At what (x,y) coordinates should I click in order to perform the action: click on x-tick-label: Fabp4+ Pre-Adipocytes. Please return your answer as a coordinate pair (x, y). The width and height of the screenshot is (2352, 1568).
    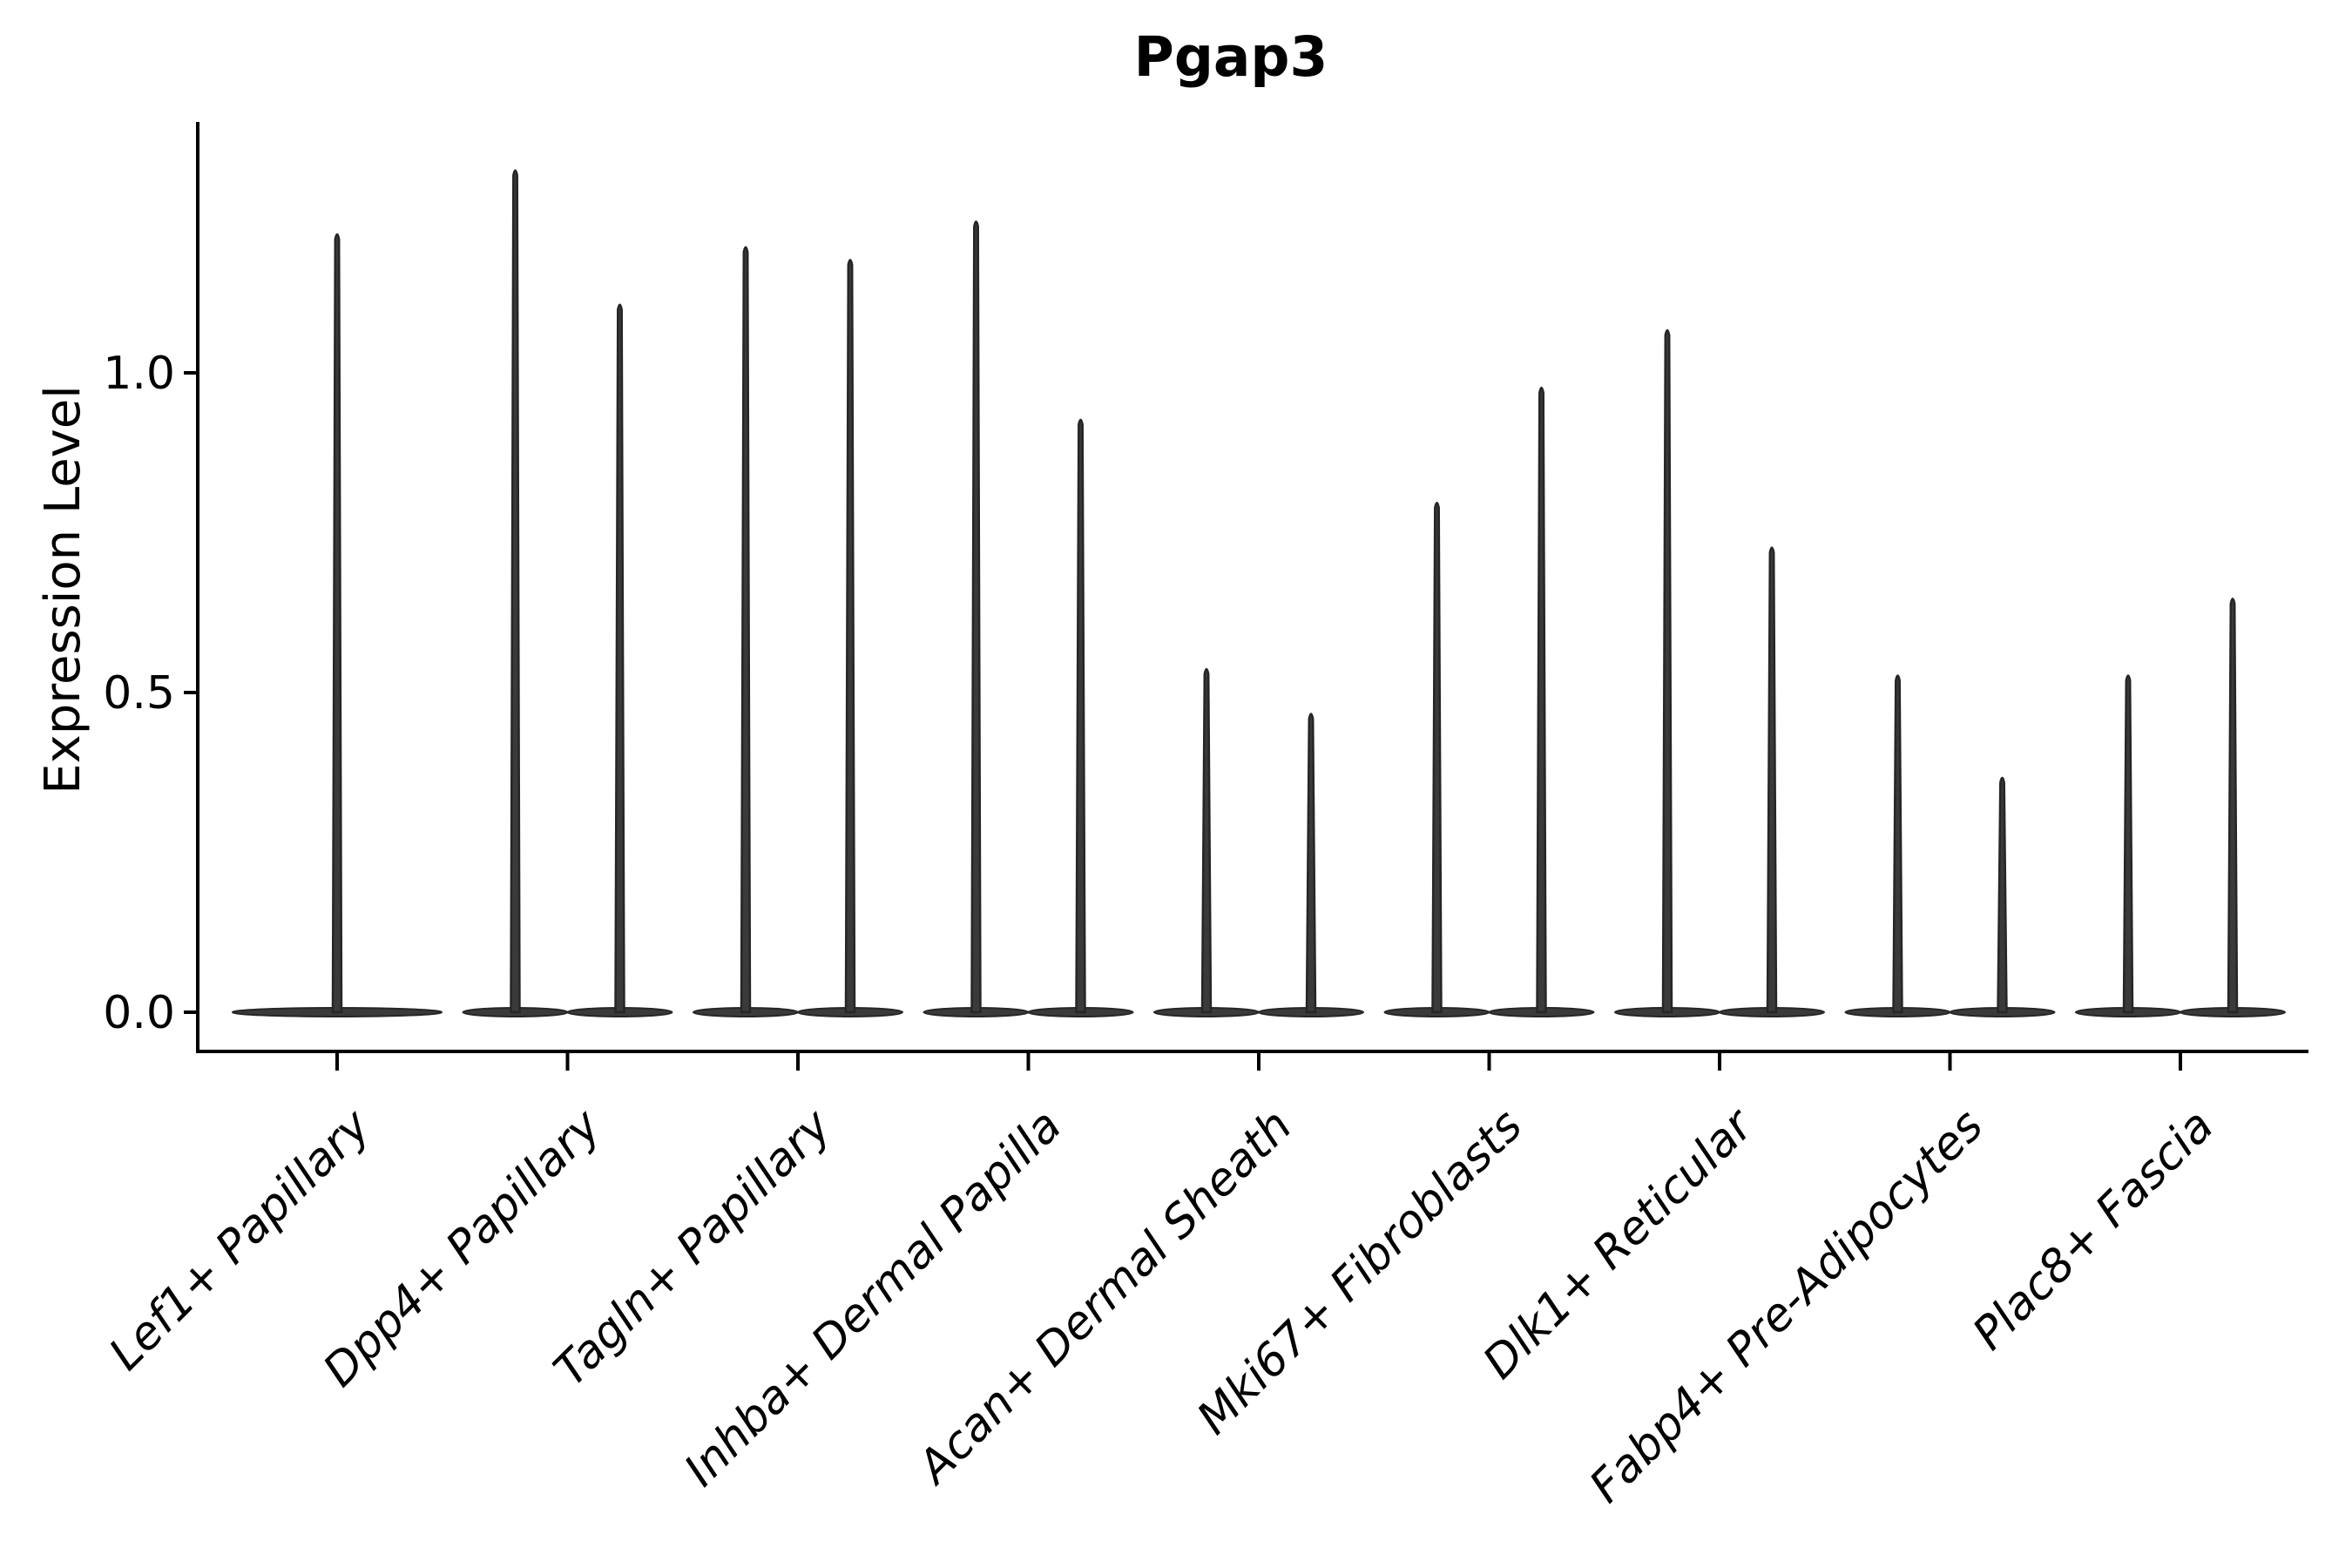
    Looking at the image, I should click on (1787, 1306).